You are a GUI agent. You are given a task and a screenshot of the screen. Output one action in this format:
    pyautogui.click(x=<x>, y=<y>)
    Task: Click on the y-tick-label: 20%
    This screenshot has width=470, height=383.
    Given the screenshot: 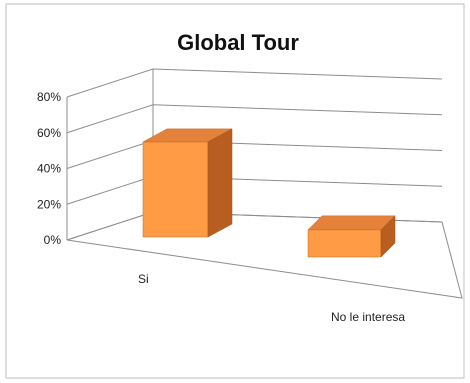 What is the action you would take?
    pyautogui.click(x=49, y=204)
    